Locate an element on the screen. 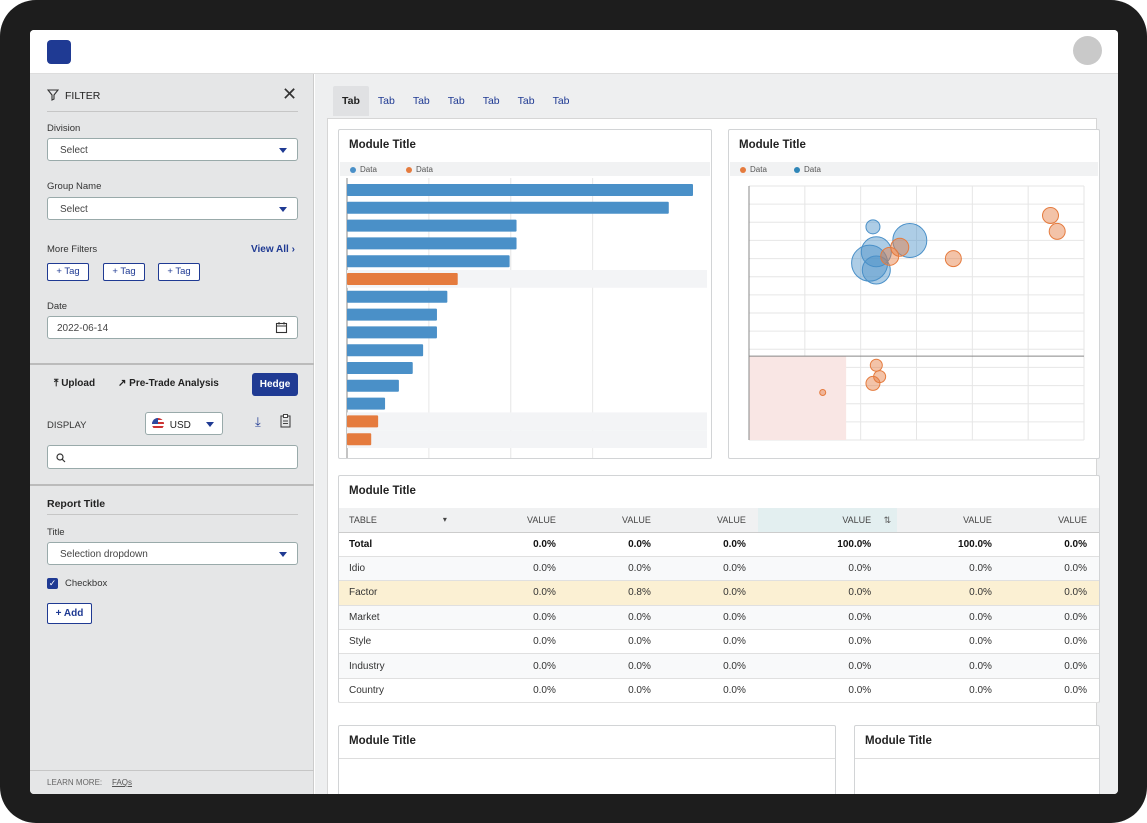  group-name-select: Select is located at coordinates (172, 208).